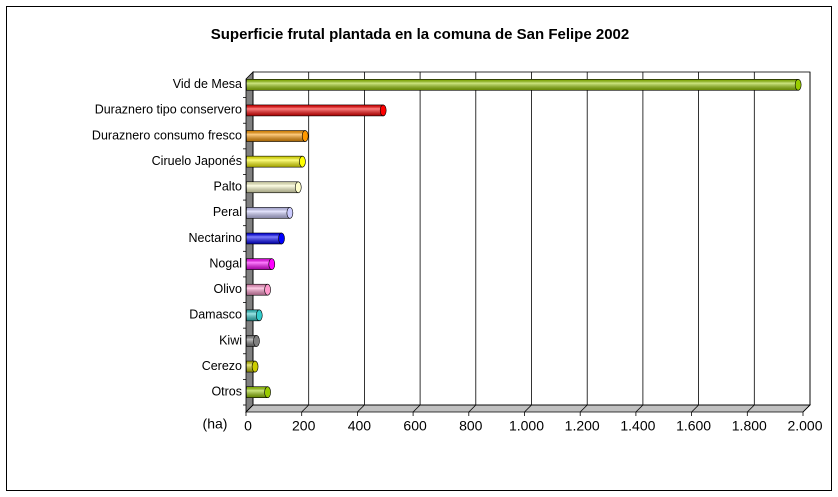 Image resolution: width=838 pixels, height=497 pixels. I want to click on y-tick-label: Nogal, so click(225, 263).